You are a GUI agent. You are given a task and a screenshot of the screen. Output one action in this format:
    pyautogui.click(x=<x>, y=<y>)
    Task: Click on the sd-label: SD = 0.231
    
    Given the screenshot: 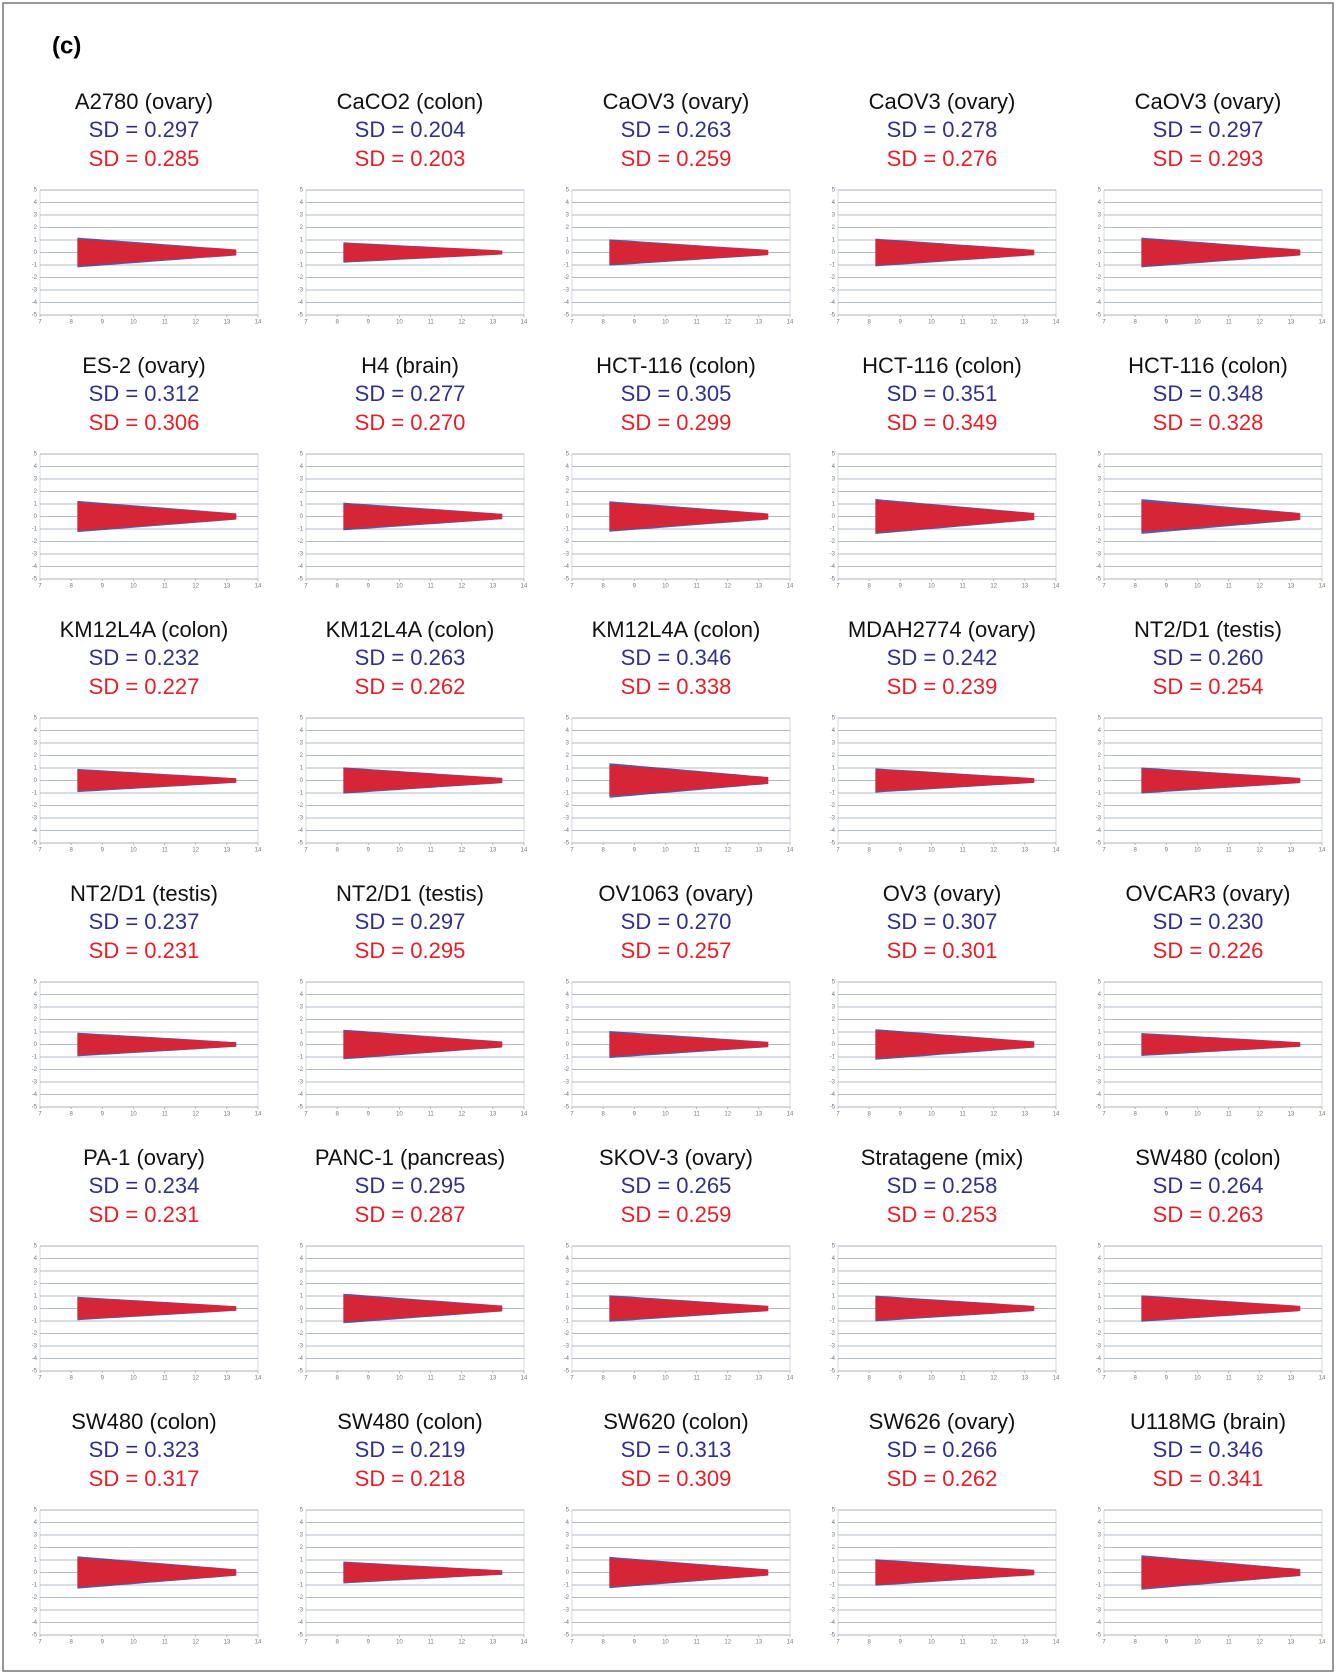 What is the action you would take?
    pyautogui.click(x=144, y=1214)
    